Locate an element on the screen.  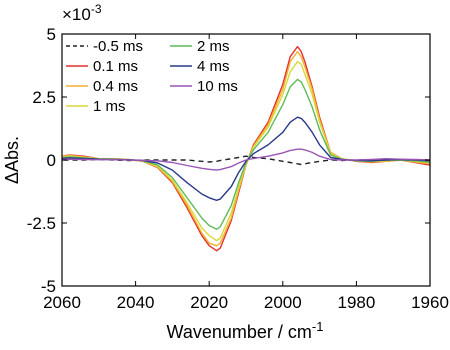
legend-label-0-5-ms: -0.5 ms is located at coordinates (118, 46).